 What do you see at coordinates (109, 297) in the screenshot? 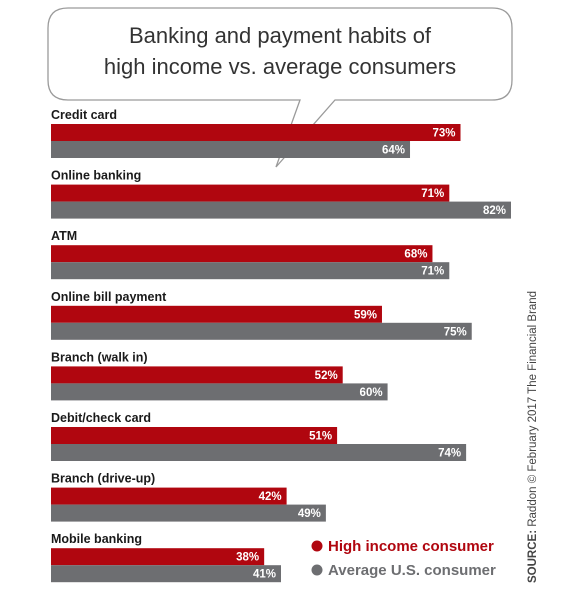
I see `category-label: Online bill payment` at bounding box center [109, 297].